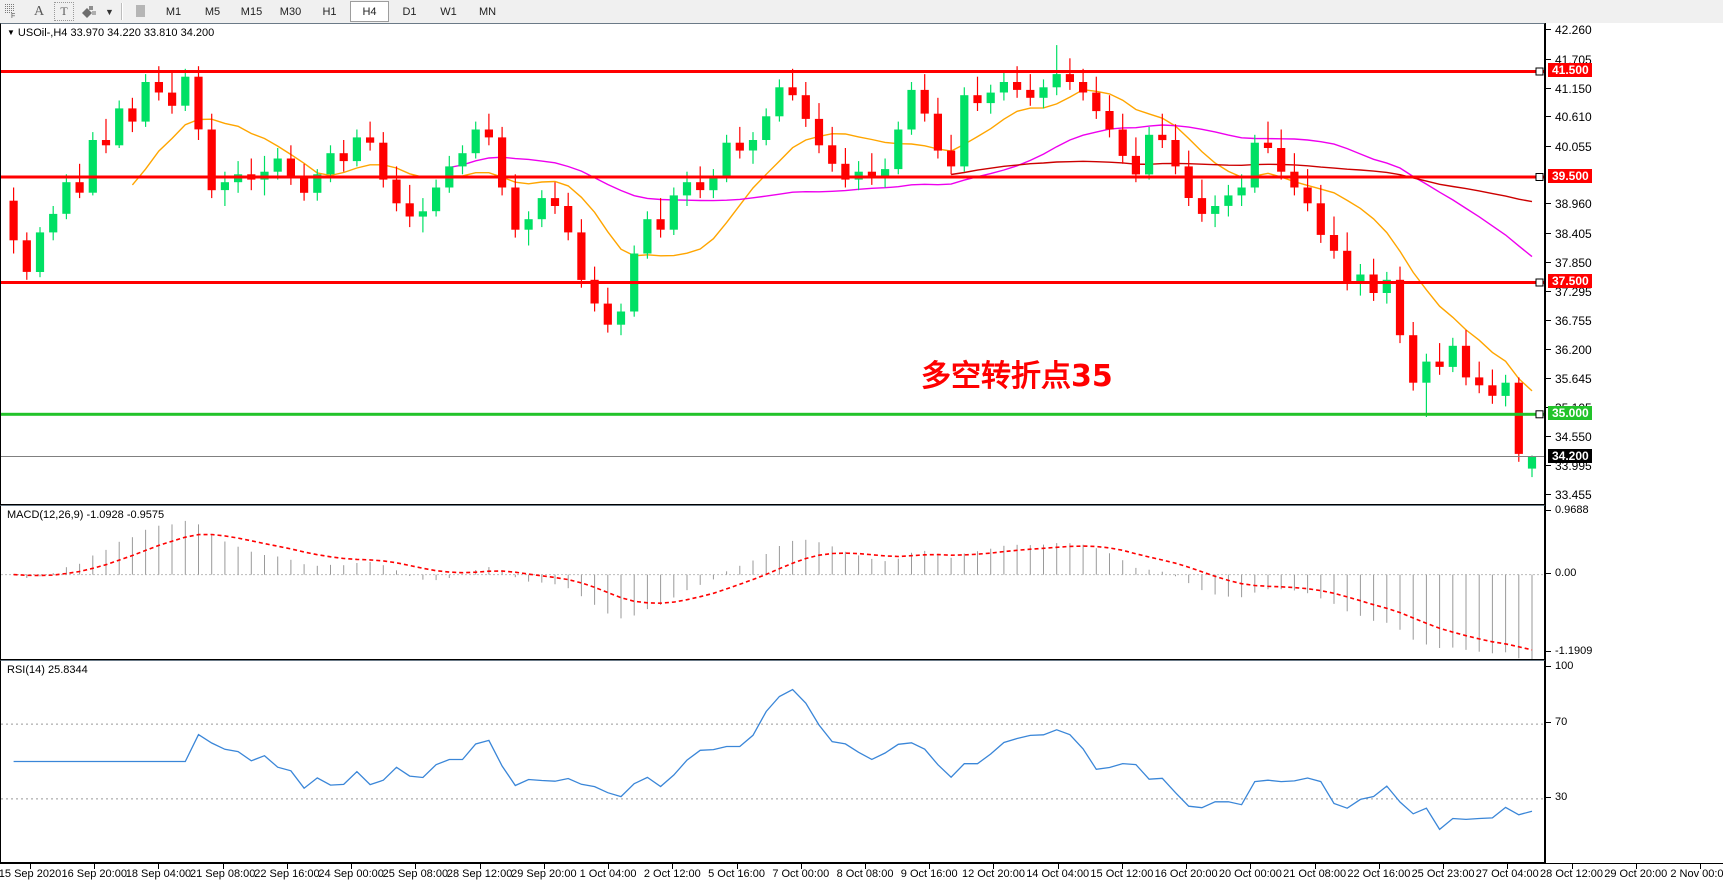  What do you see at coordinates (1250, 874) in the screenshot?
I see `time-label: 20 Oct 00:00` at bounding box center [1250, 874].